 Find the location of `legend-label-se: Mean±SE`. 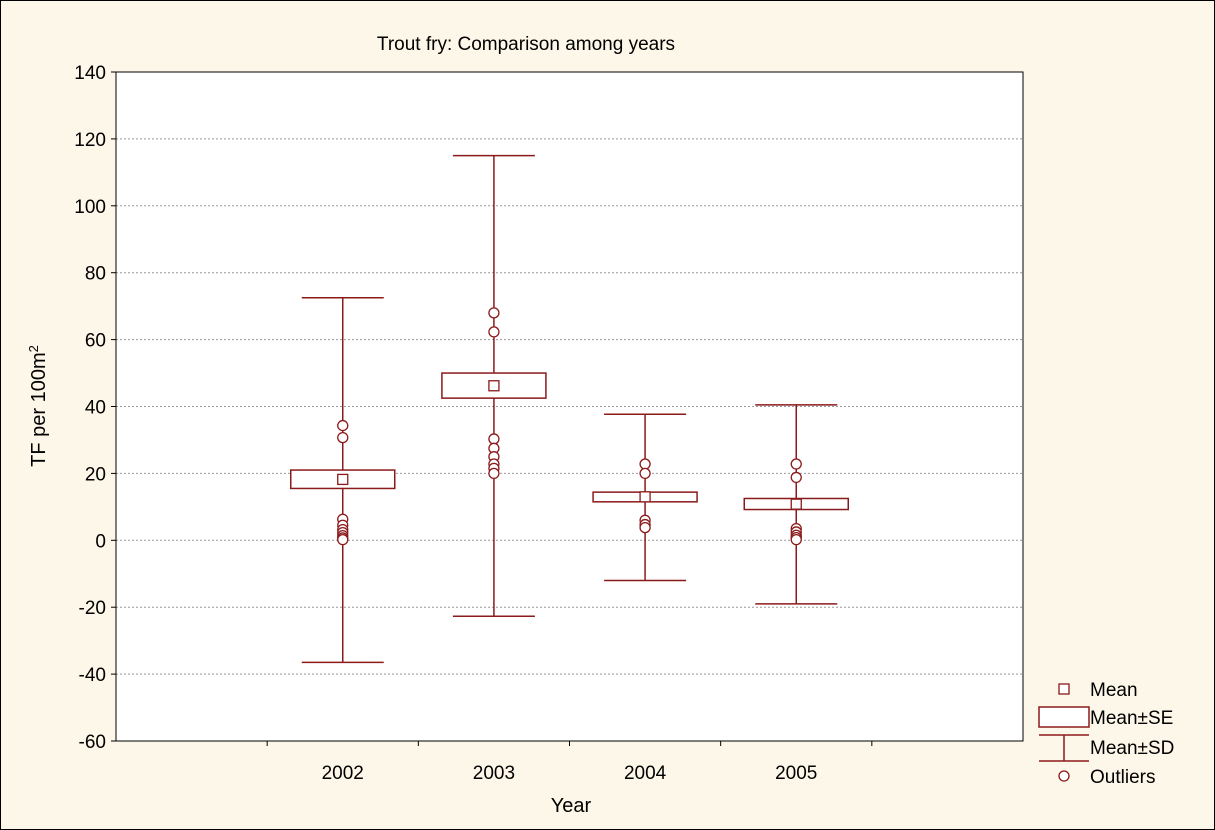

legend-label-se: Mean±SE is located at coordinates (1131, 718).